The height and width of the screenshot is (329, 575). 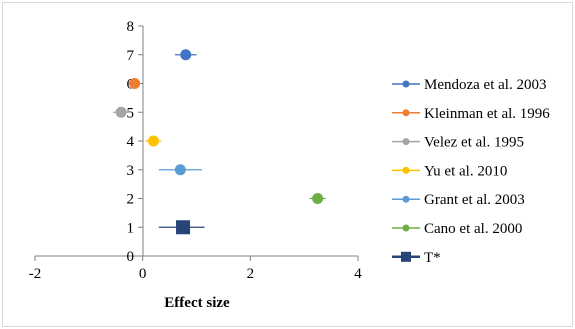 I want to click on x-tick-label: 2, so click(x=251, y=274).